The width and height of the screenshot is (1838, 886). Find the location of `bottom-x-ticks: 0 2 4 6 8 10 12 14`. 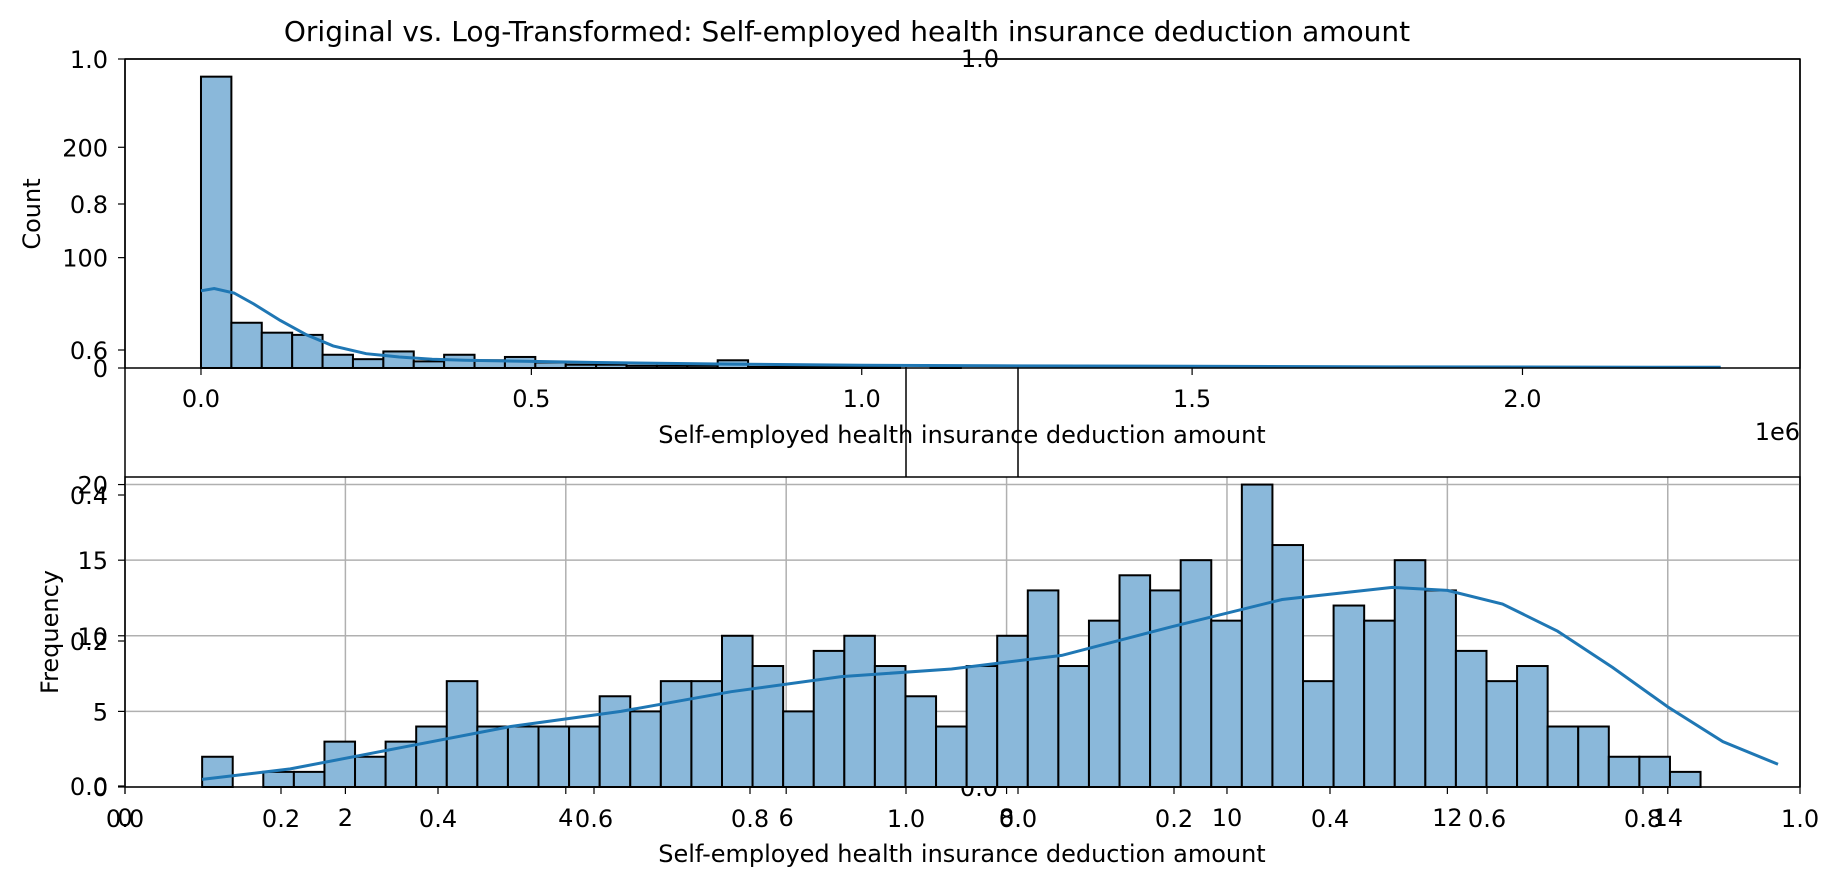

bottom-x-ticks: 0 2 4 6 8 10 12 14 is located at coordinates (900, 809).